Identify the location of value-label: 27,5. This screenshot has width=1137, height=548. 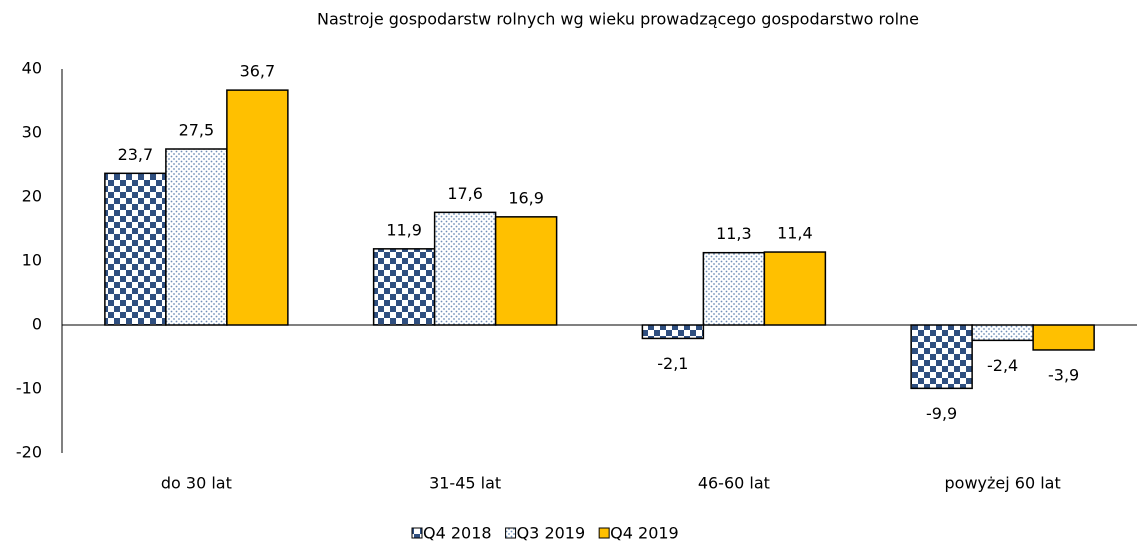
(197, 130).